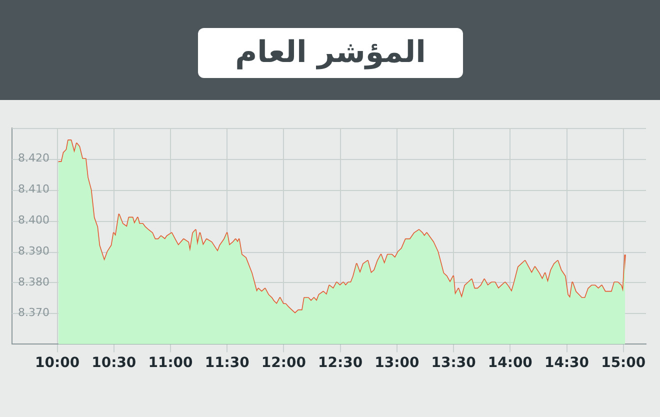  What do you see at coordinates (114, 363) in the screenshot?
I see `x-tick-label: 10:30` at bounding box center [114, 363].